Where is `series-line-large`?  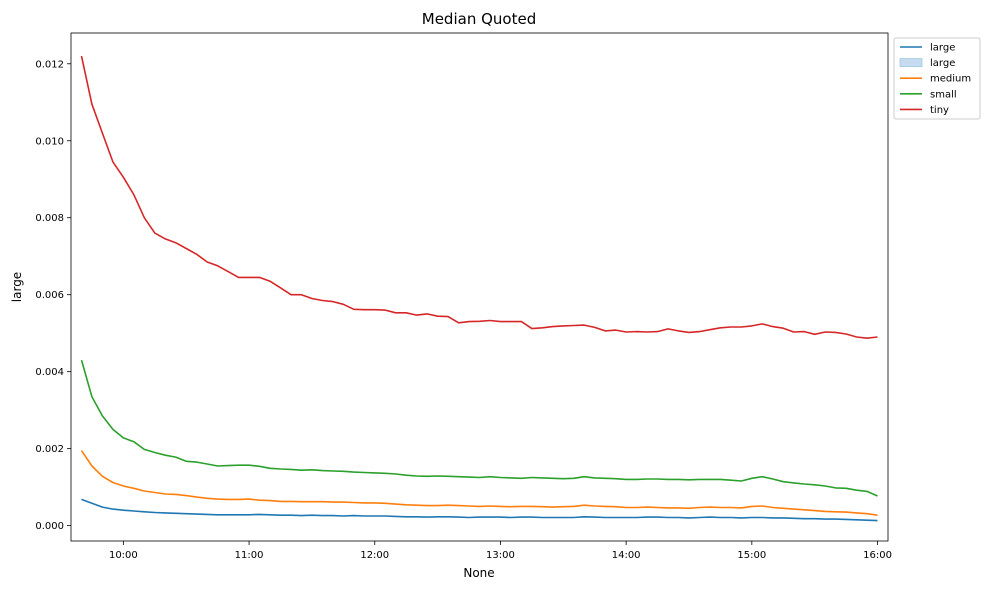 series-line-large is located at coordinates (479, 510).